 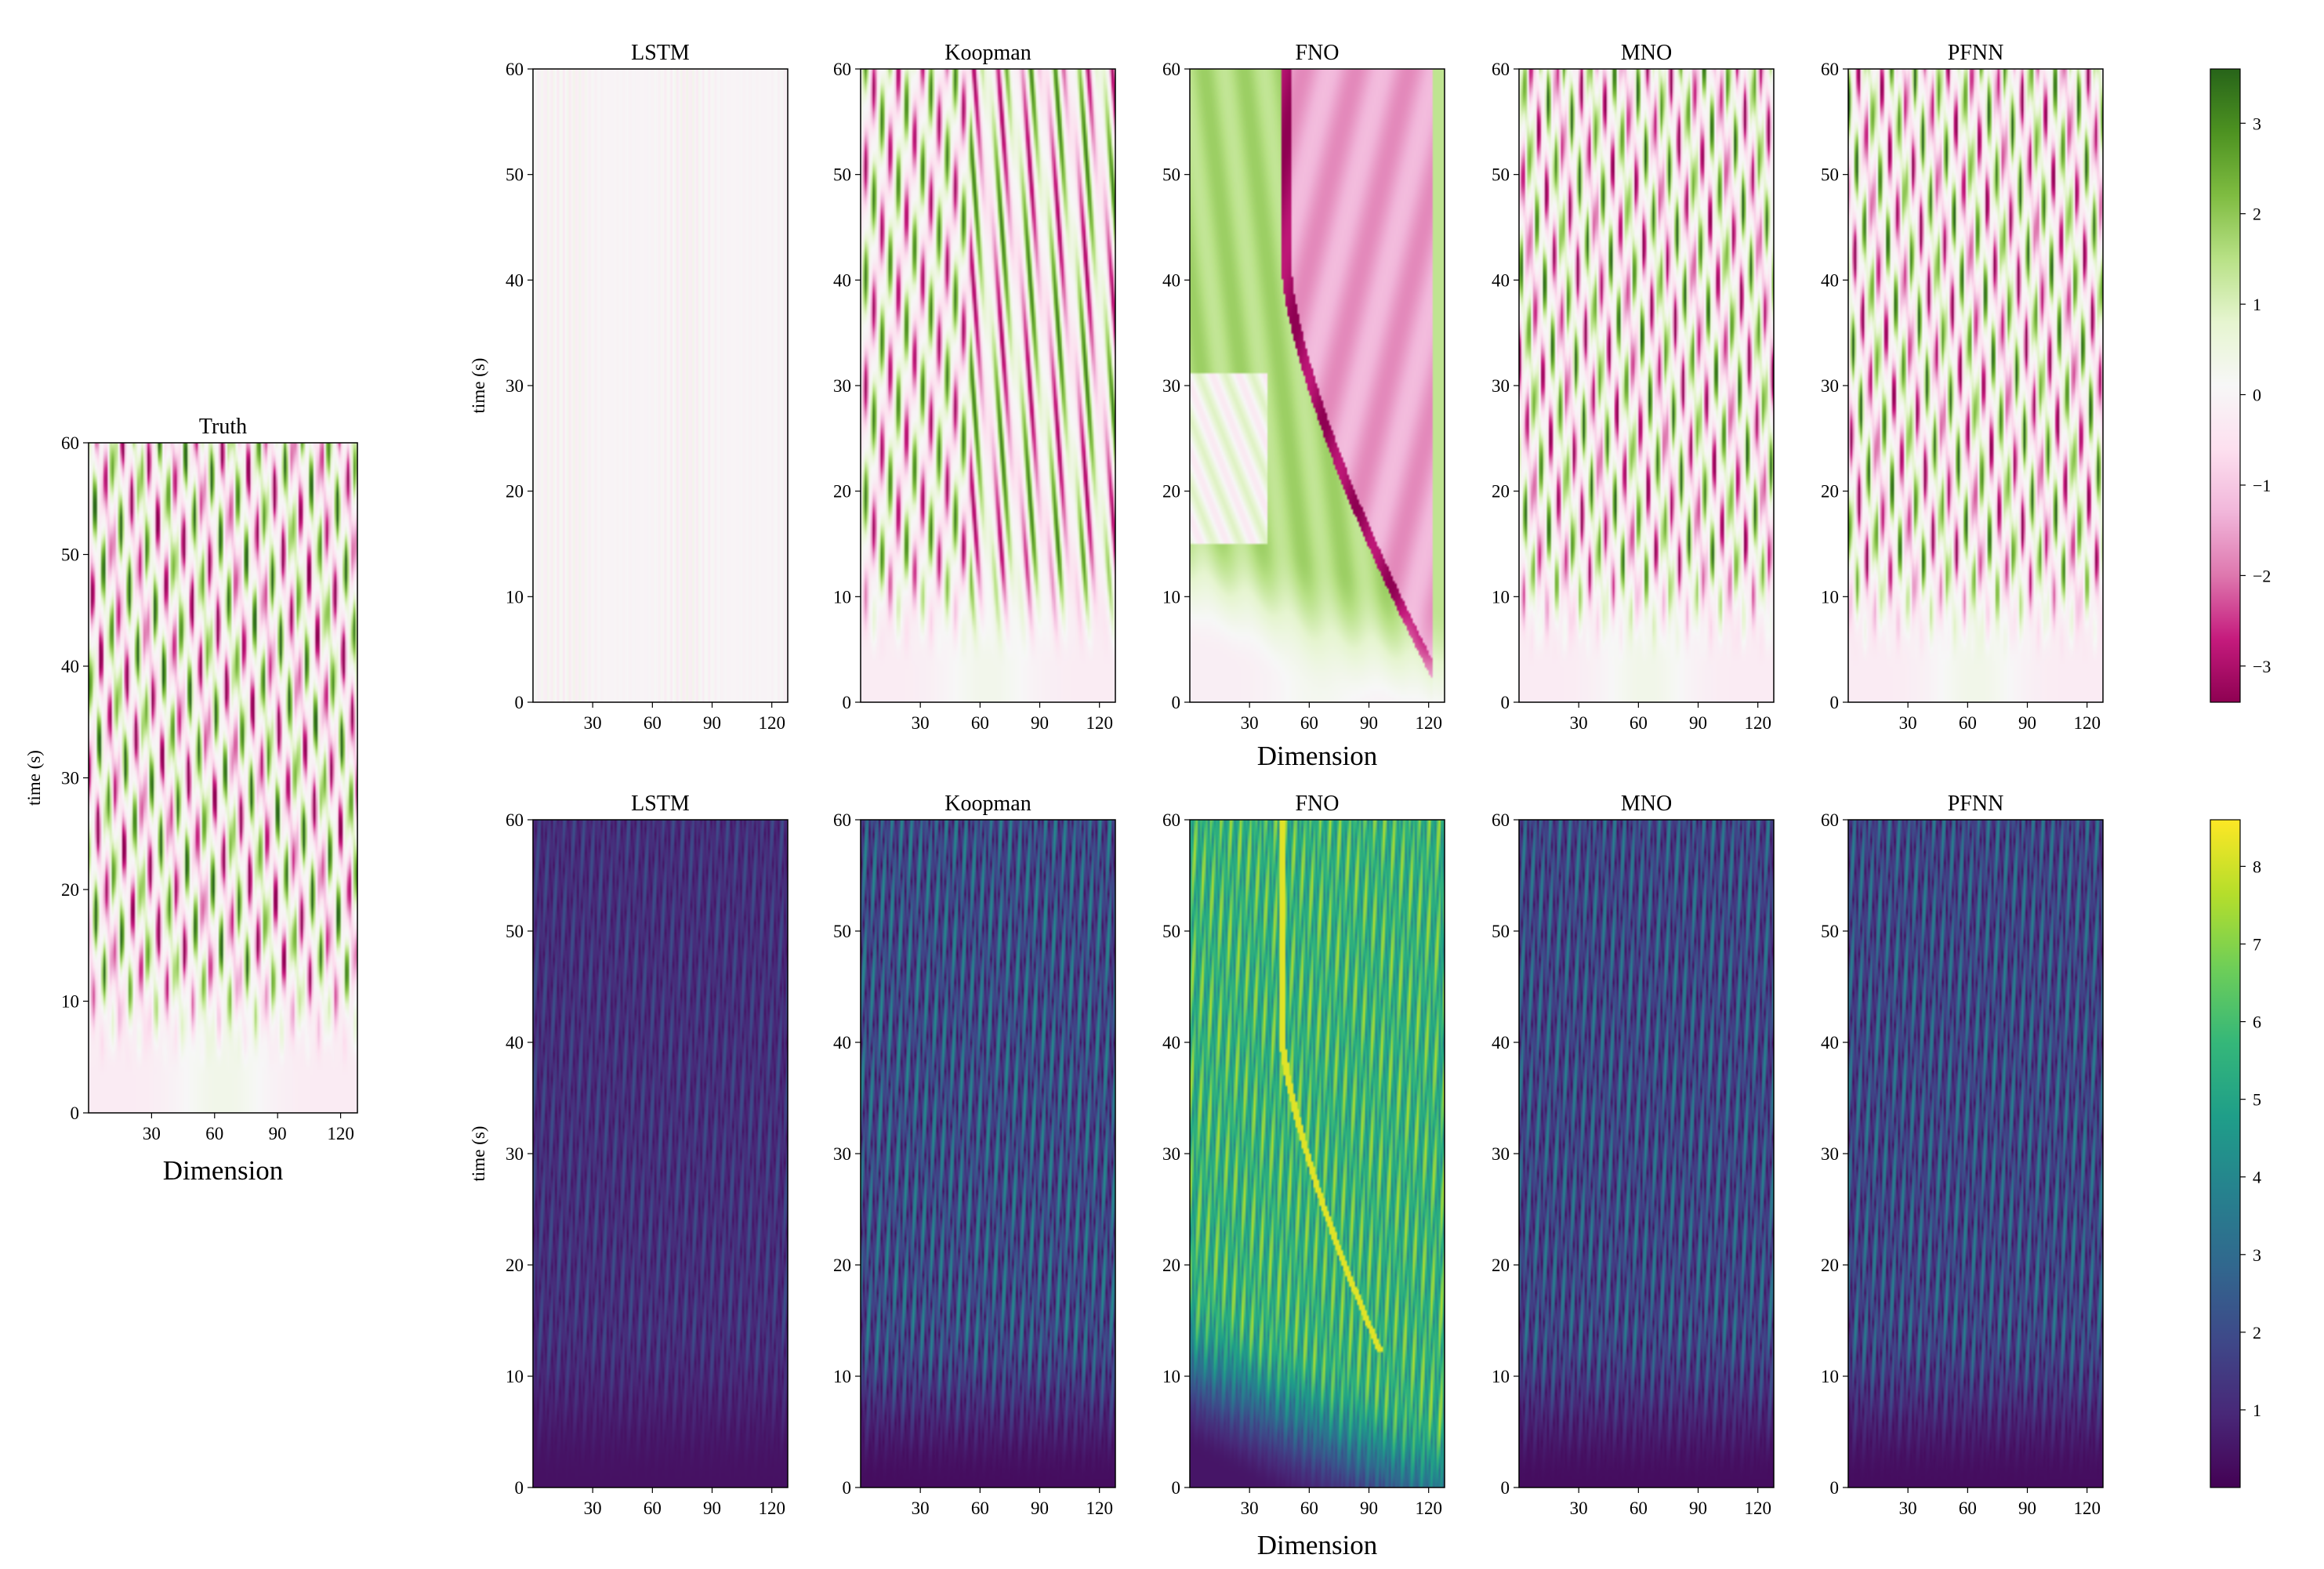 What do you see at coordinates (660, 53) in the screenshot?
I see `panel-title: LSTM` at bounding box center [660, 53].